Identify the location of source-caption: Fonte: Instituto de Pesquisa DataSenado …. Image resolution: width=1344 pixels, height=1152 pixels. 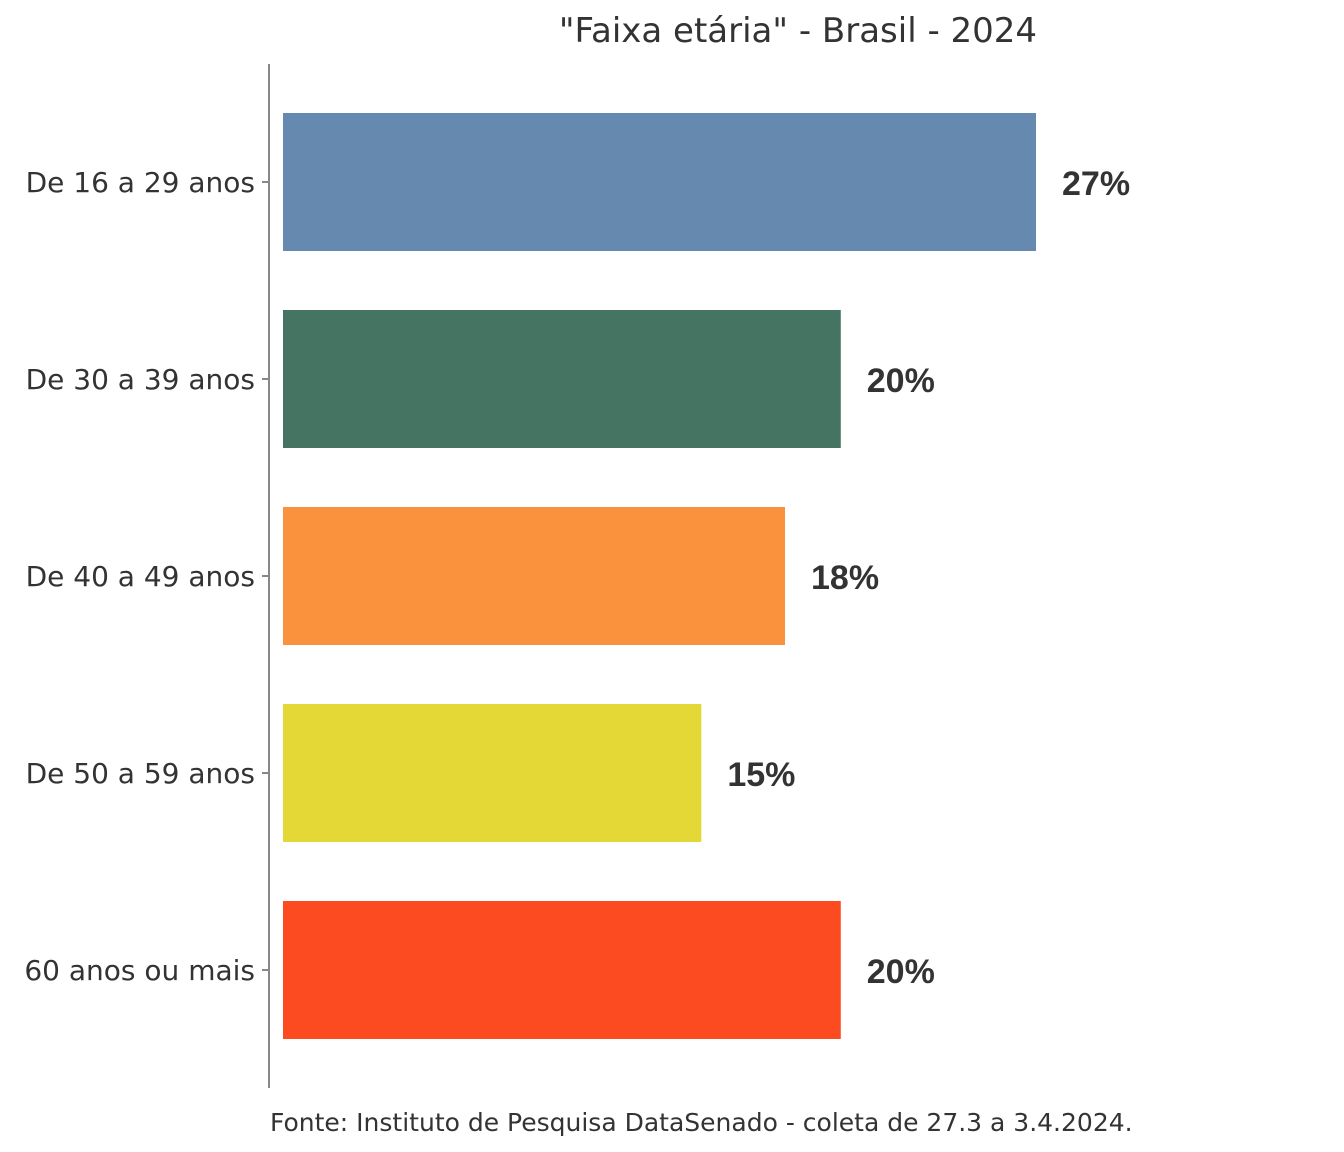
(701, 1122).